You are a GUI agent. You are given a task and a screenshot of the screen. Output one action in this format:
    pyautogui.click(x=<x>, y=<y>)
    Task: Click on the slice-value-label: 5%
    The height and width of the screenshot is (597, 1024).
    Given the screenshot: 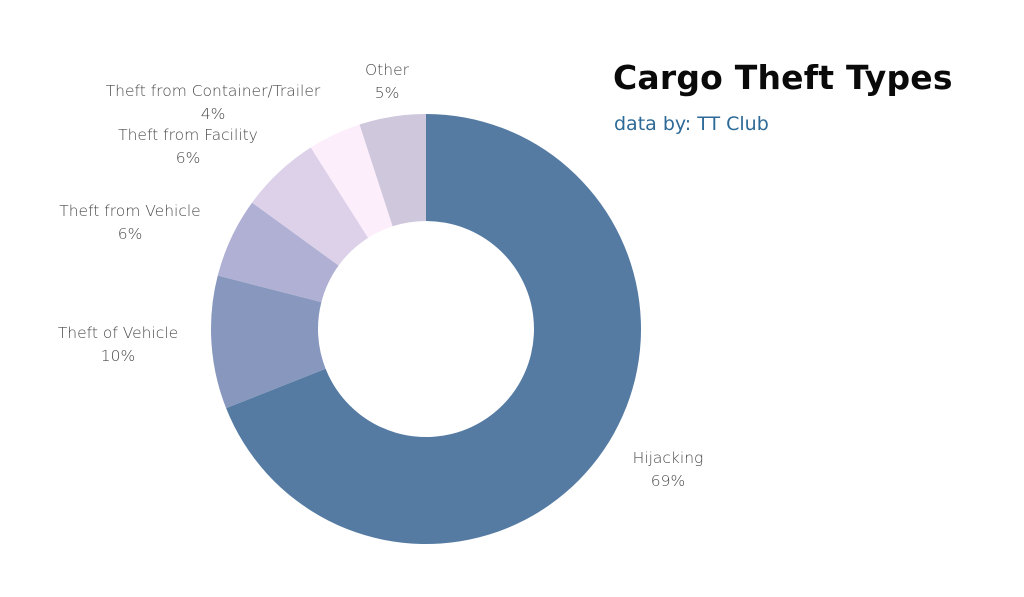 What is the action you would take?
    pyautogui.click(x=387, y=93)
    